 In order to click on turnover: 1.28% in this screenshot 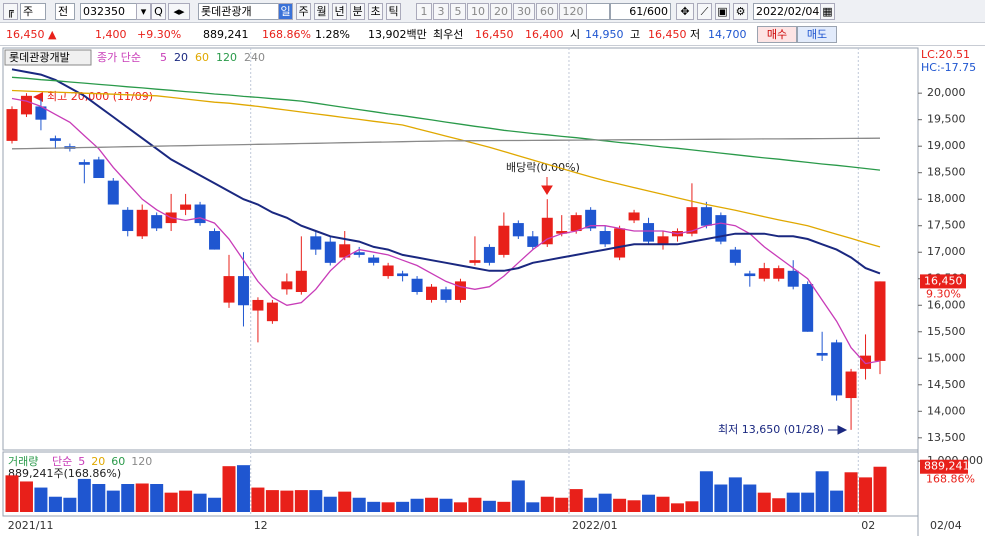, I will do `click(332, 34)`.